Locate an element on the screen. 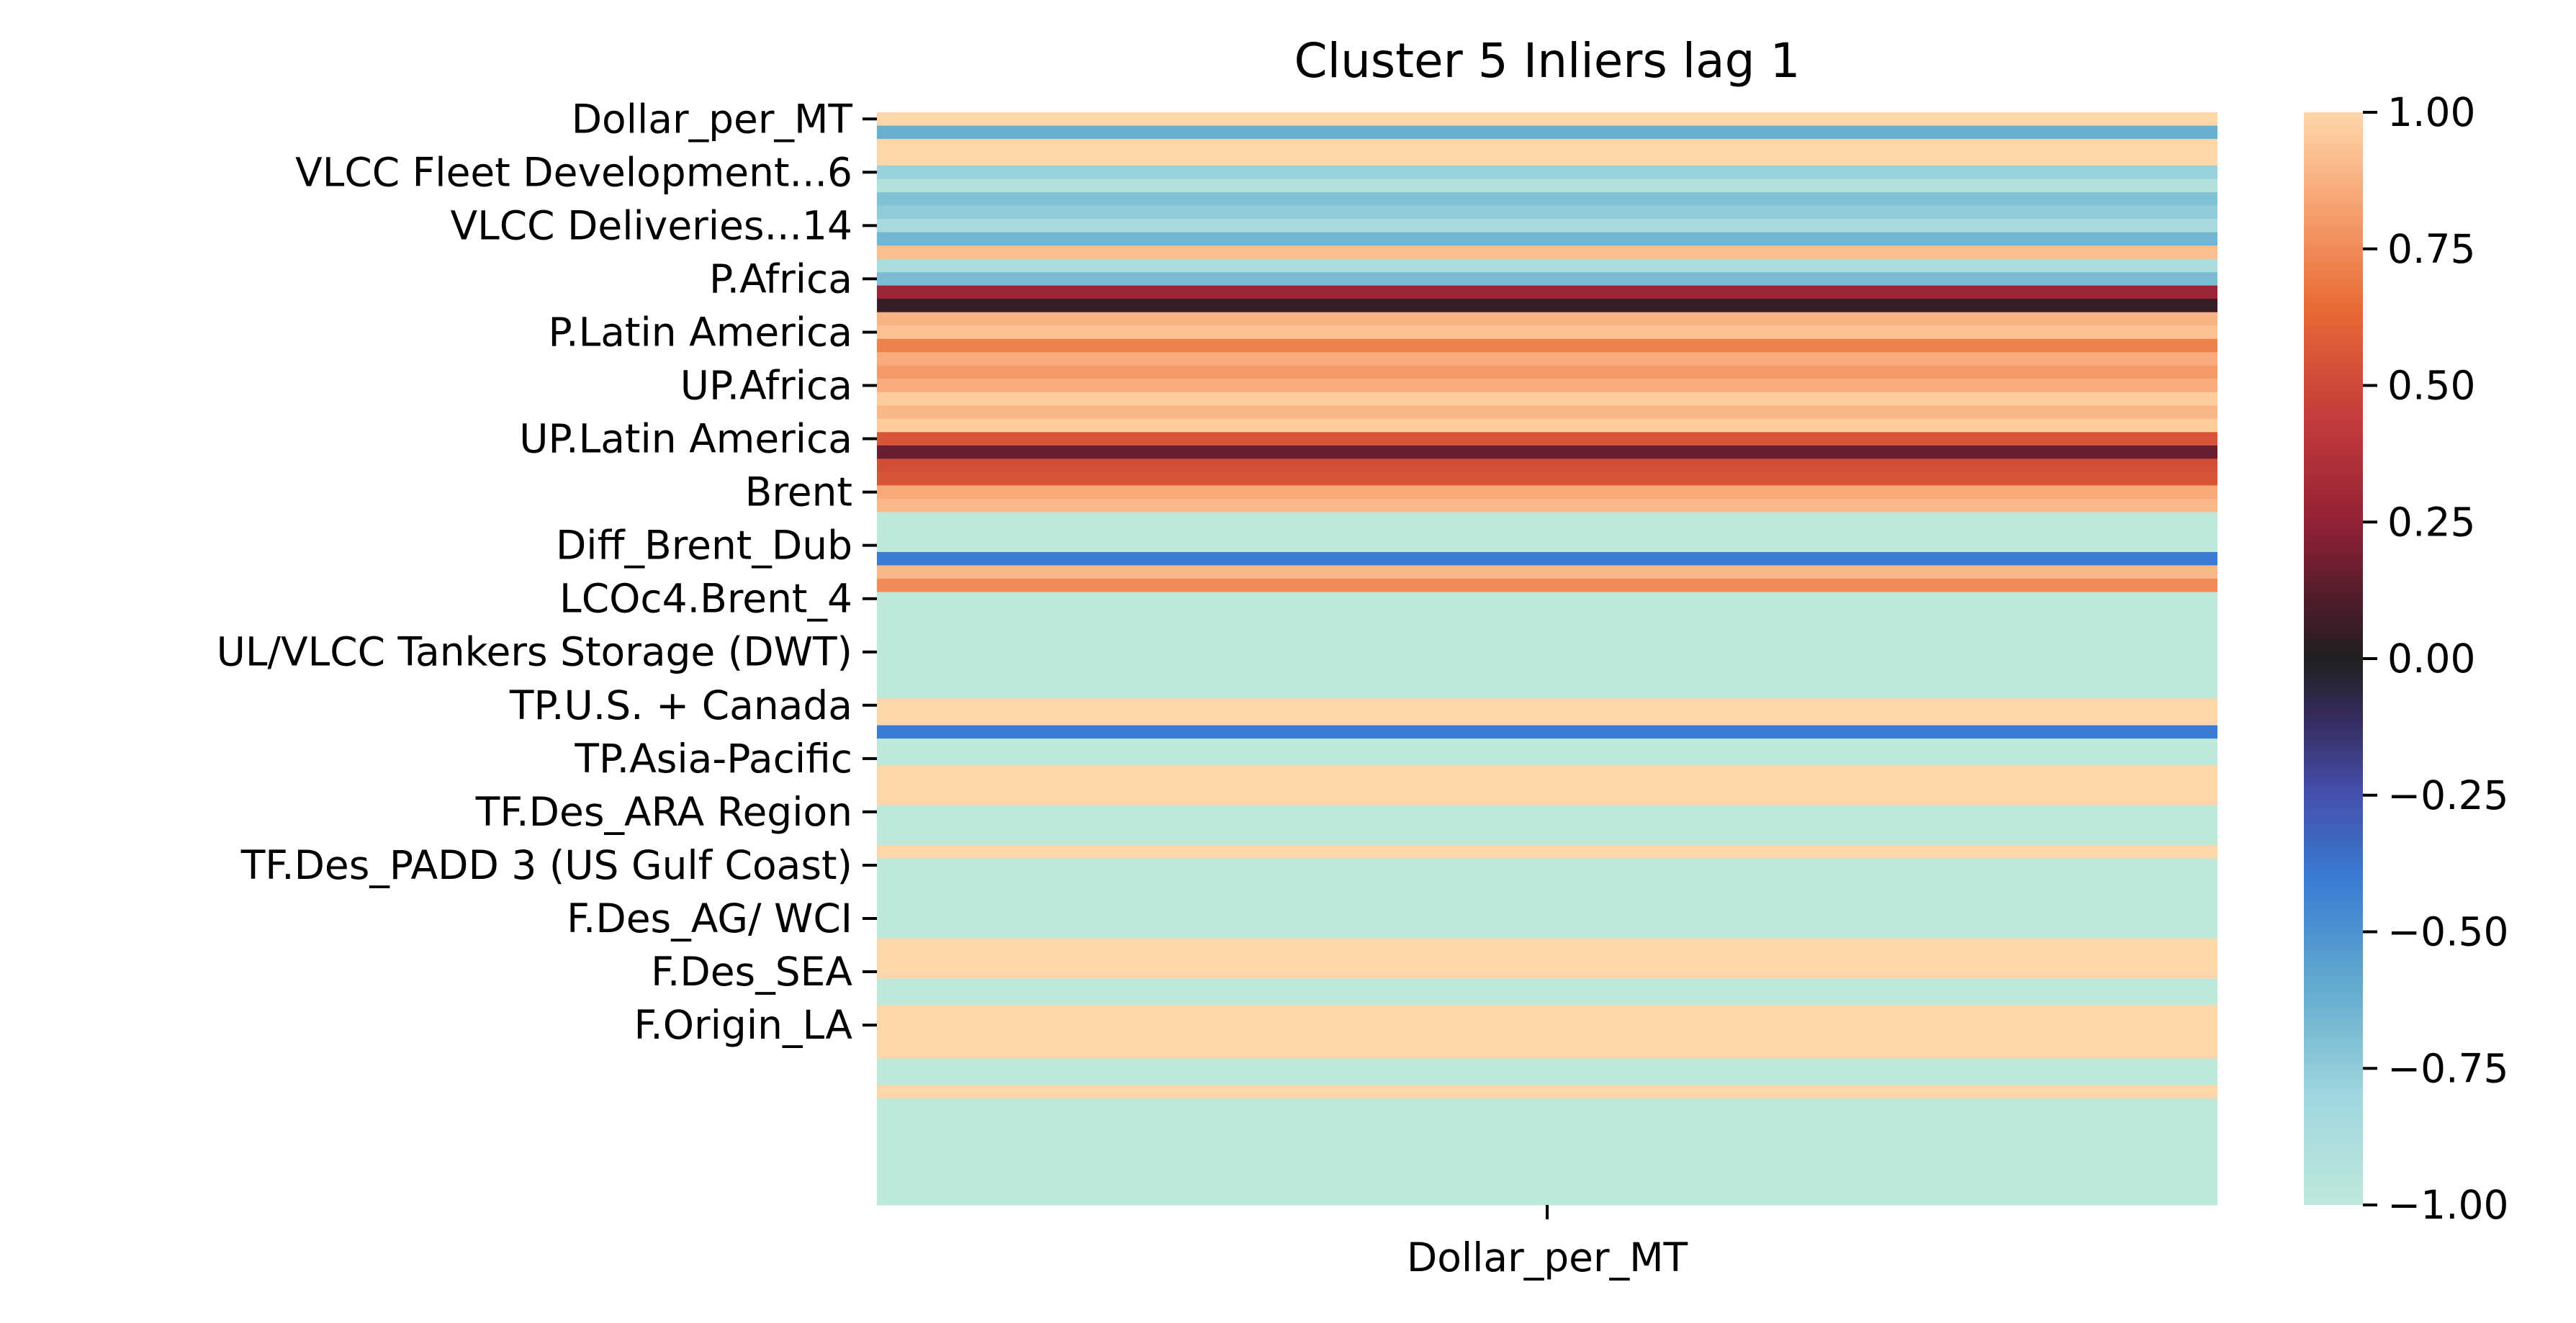  colorbar-tick-label: −0.50 is located at coordinates (2448, 932).